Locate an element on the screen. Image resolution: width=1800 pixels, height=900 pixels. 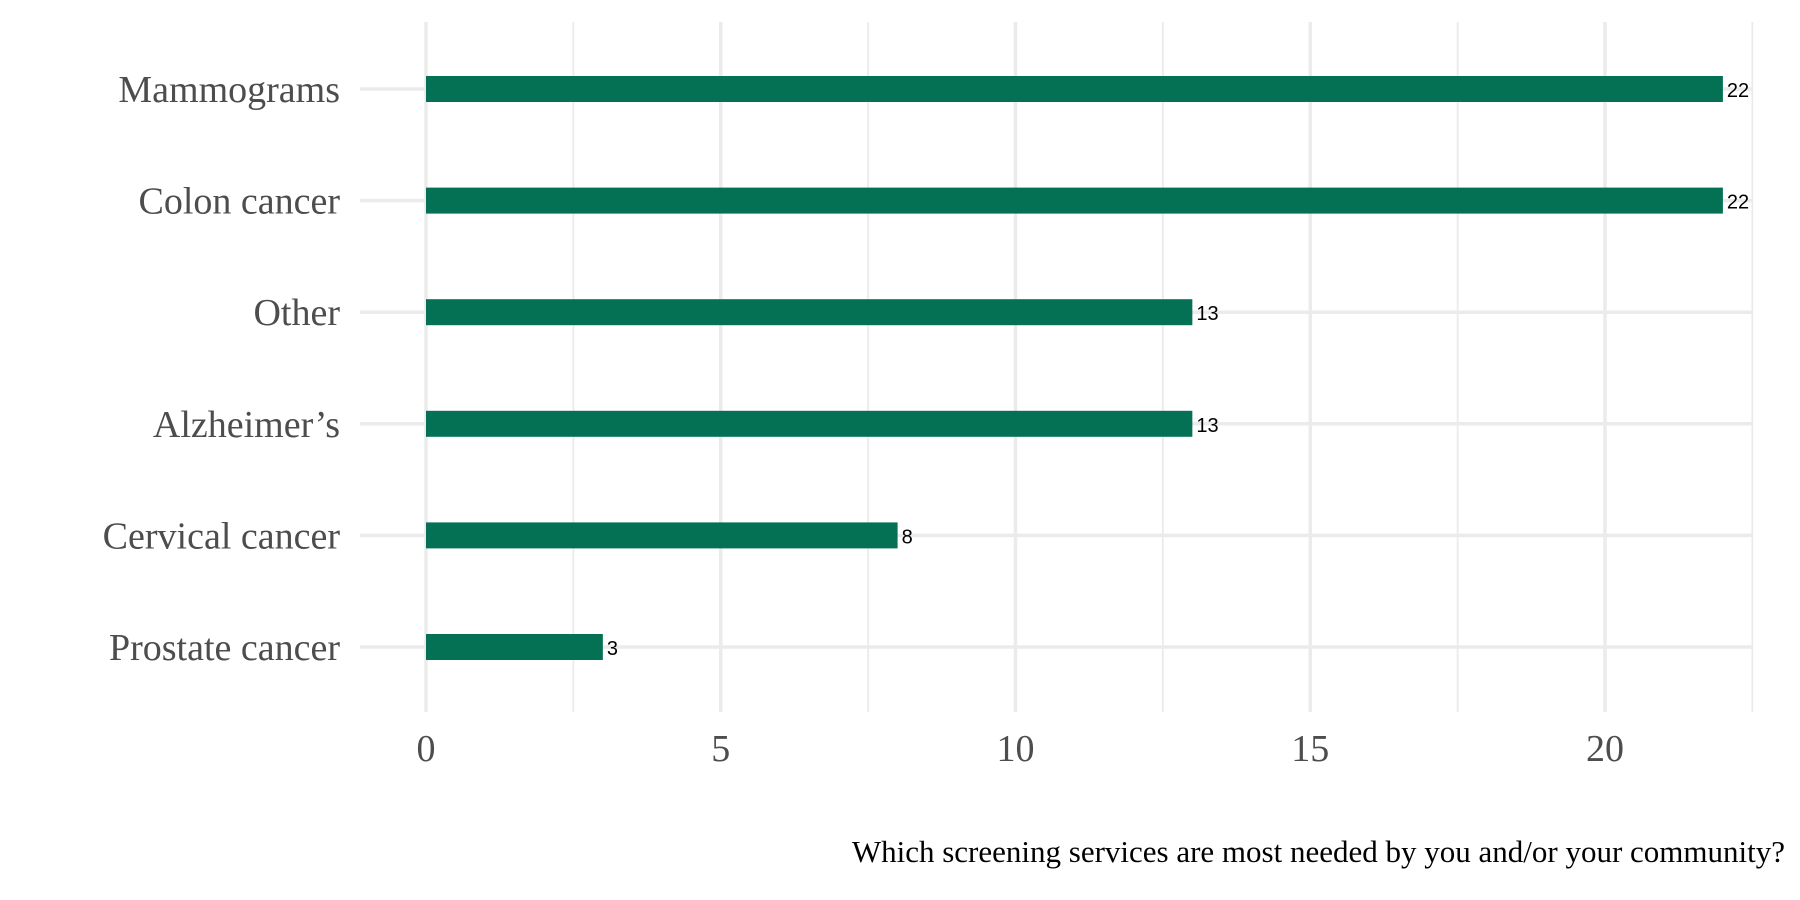
x-tick-label: 10 is located at coordinates (1016, 749).